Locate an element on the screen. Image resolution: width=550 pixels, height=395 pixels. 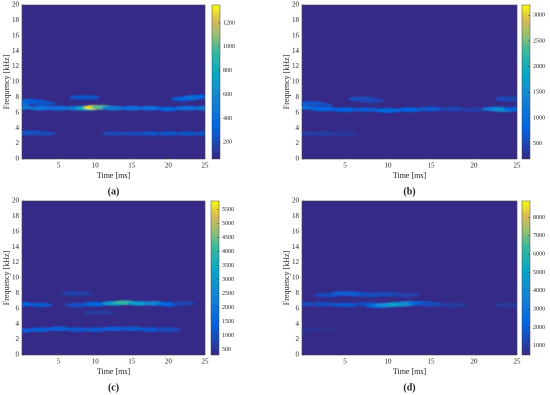
colorbar-tick-label: 5500 is located at coordinates (228, 210).